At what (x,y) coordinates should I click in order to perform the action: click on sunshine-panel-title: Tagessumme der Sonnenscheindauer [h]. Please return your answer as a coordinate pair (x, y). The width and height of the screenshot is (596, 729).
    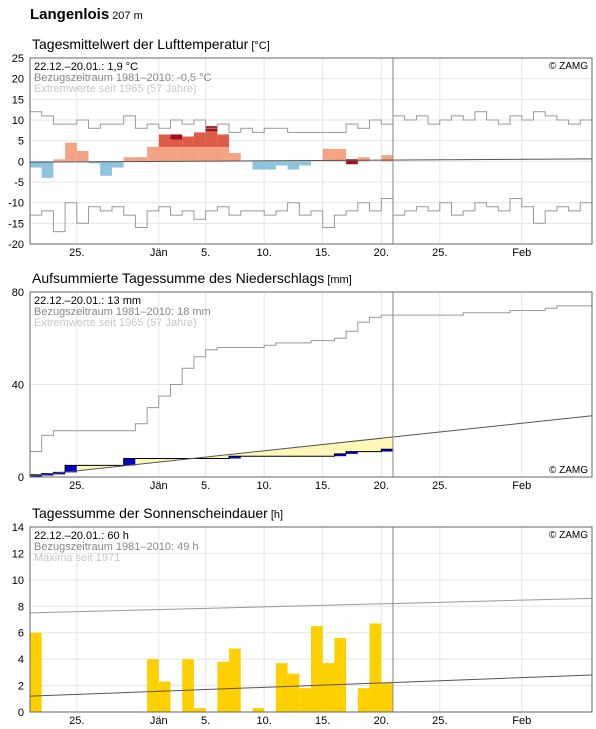
    Looking at the image, I should click on (157, 513).